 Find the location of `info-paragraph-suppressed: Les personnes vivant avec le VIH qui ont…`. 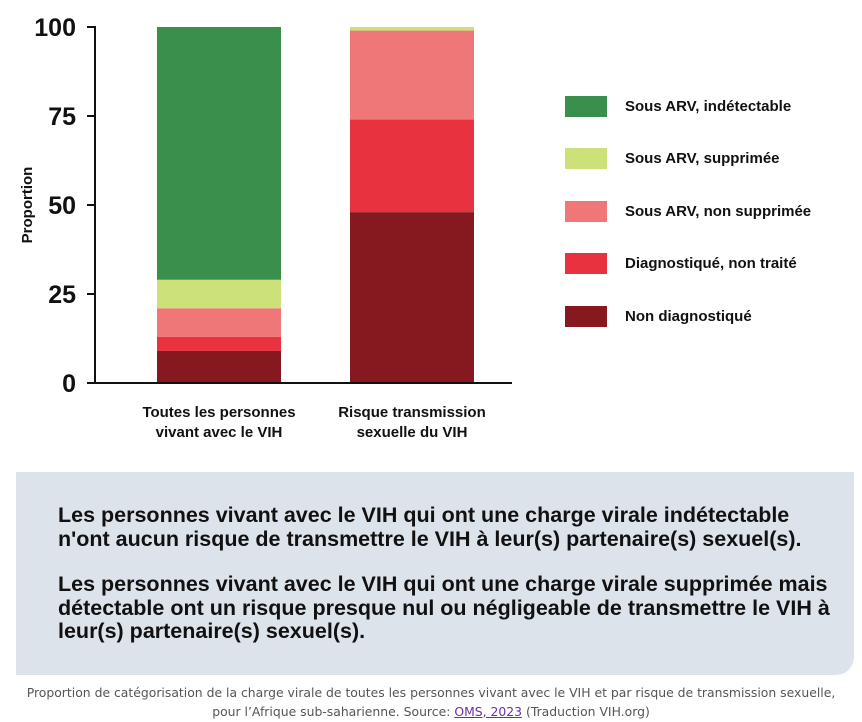

info-paragraph-suppressed: Les personnes vivant avec le VIH qui ont… is located at coordinates (444, 607).